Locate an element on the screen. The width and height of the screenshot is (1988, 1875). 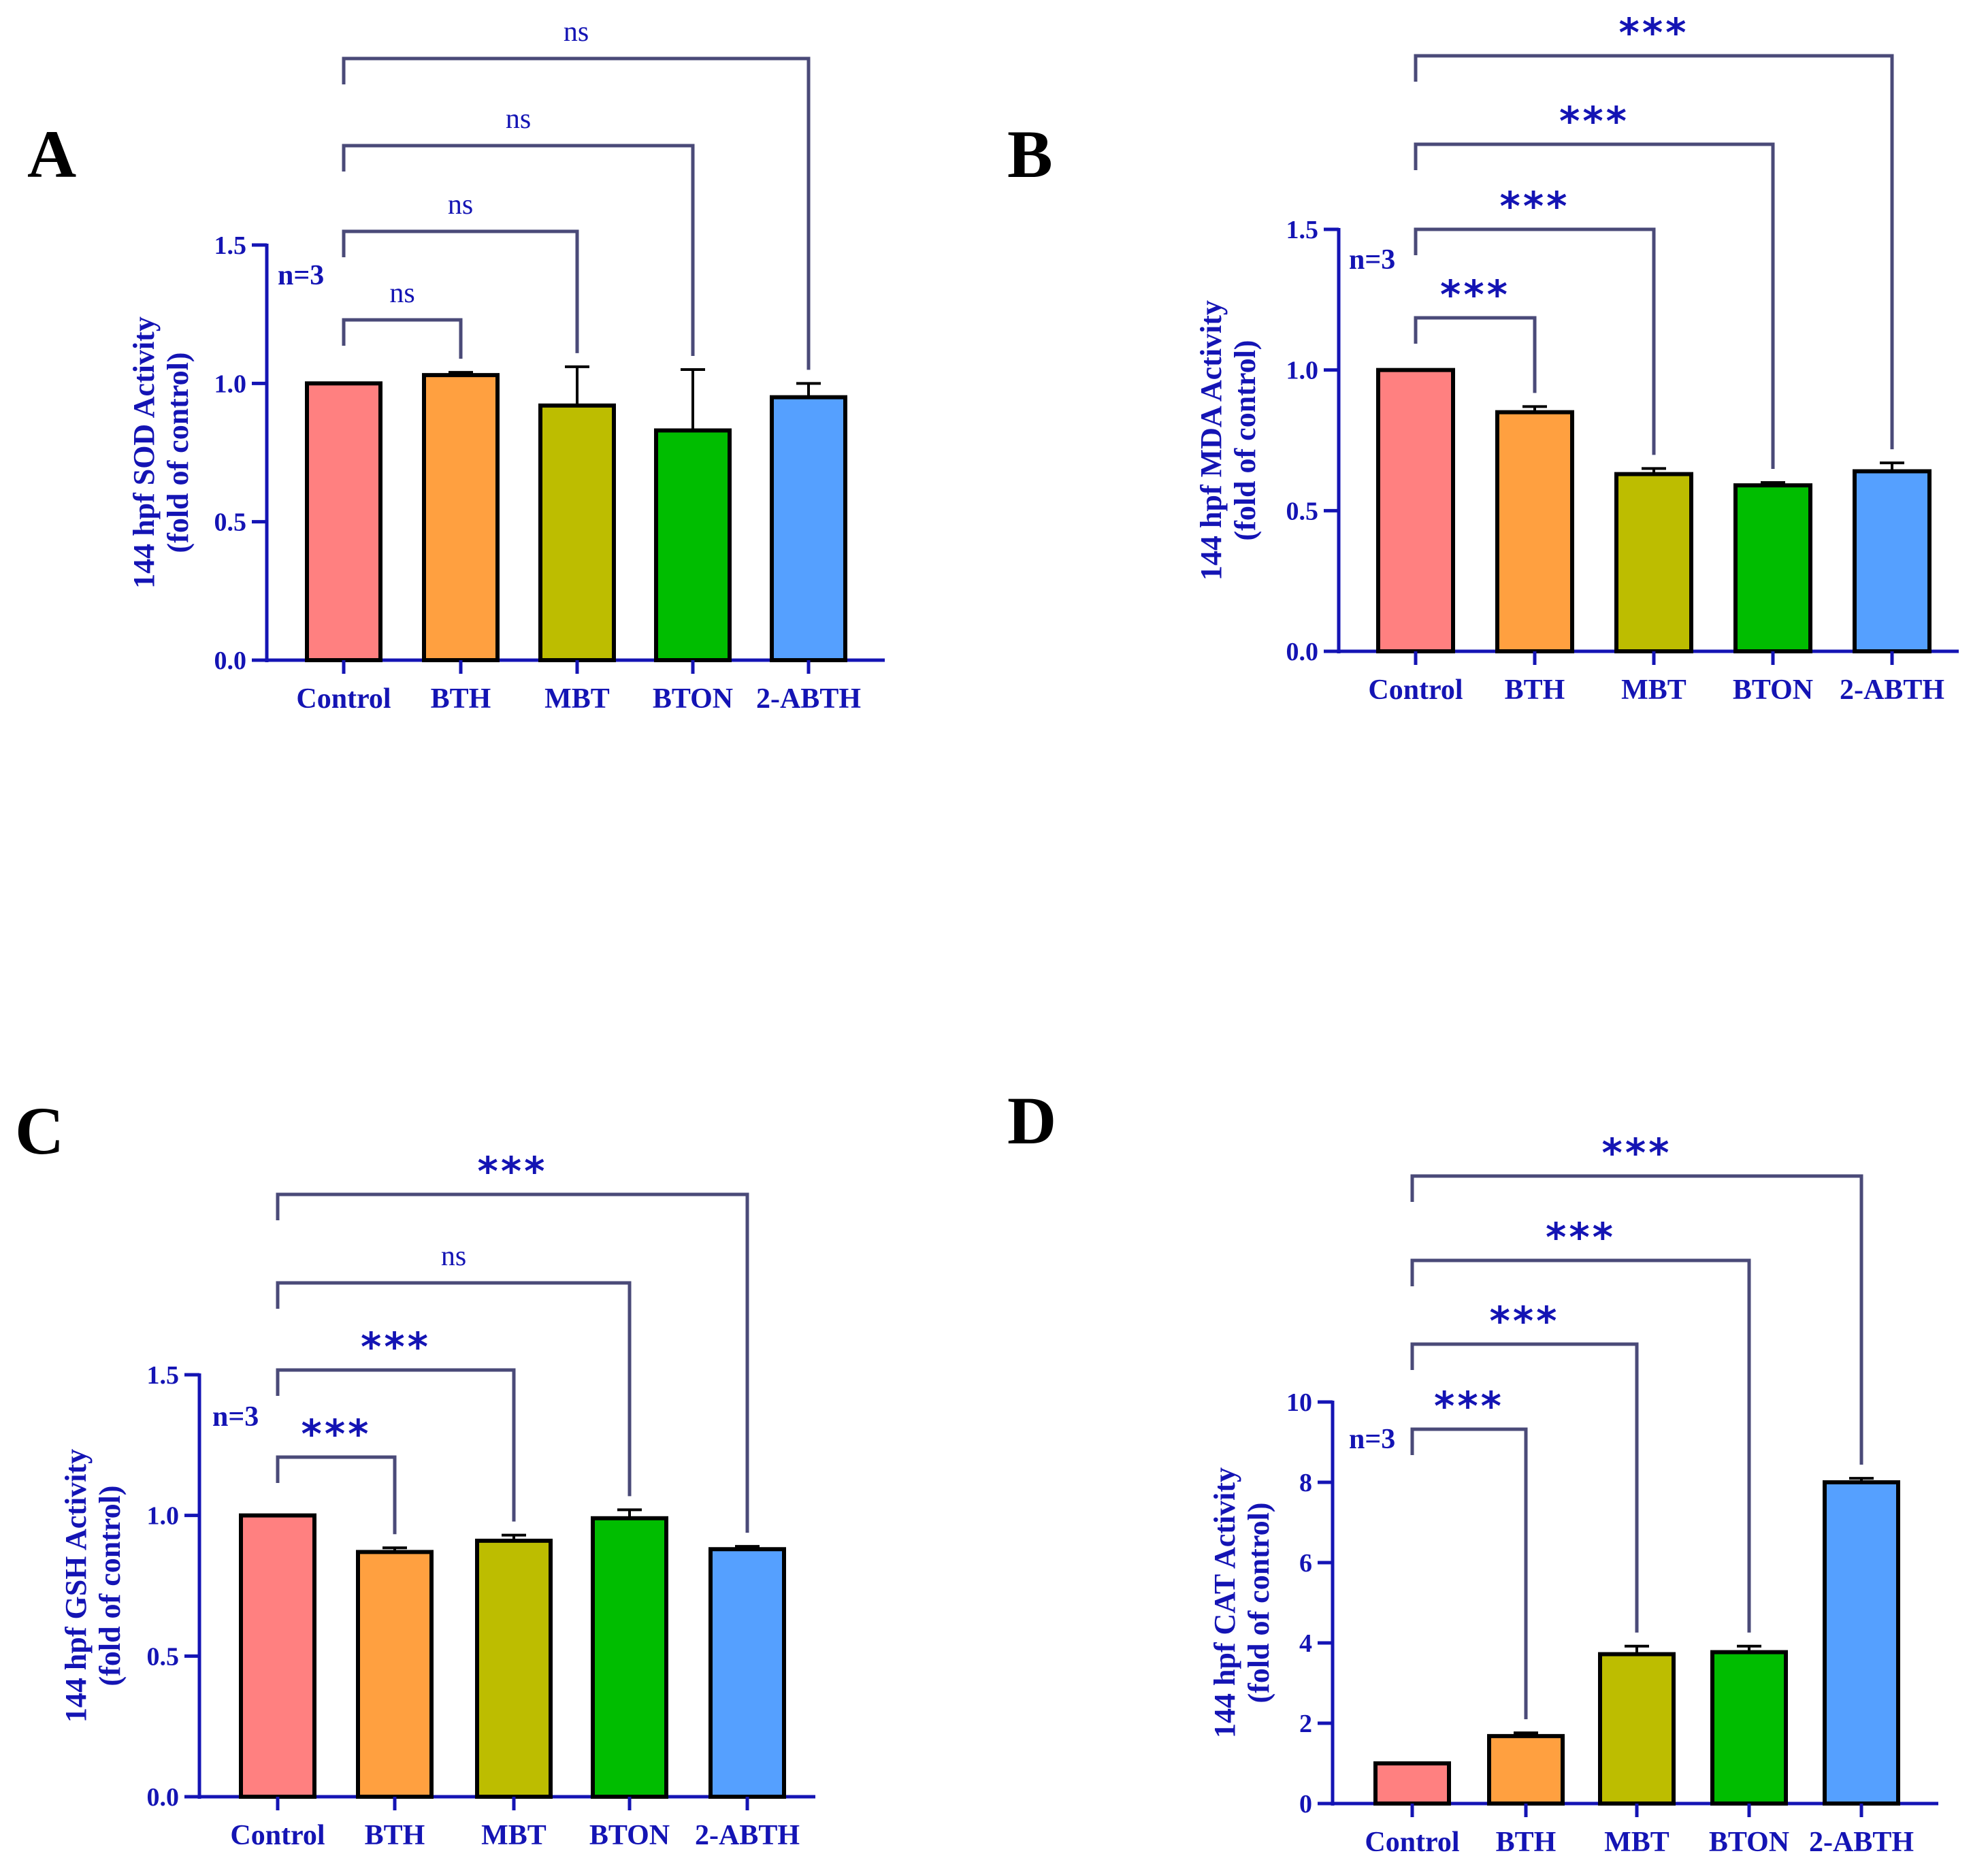
y-tick-label: 8 is located at coordinates (1305, 1483).